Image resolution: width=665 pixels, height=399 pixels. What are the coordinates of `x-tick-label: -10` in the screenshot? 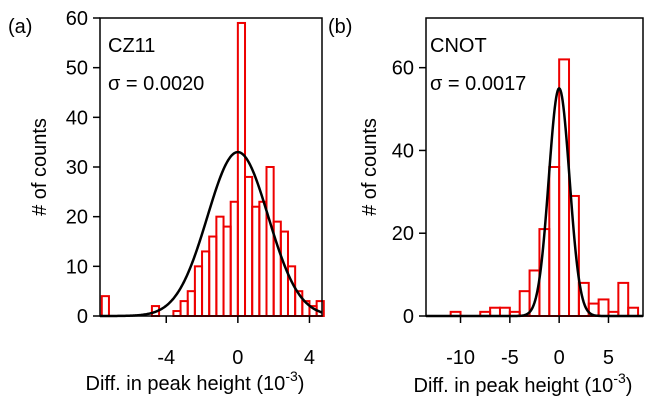 It's located at (460, 358).